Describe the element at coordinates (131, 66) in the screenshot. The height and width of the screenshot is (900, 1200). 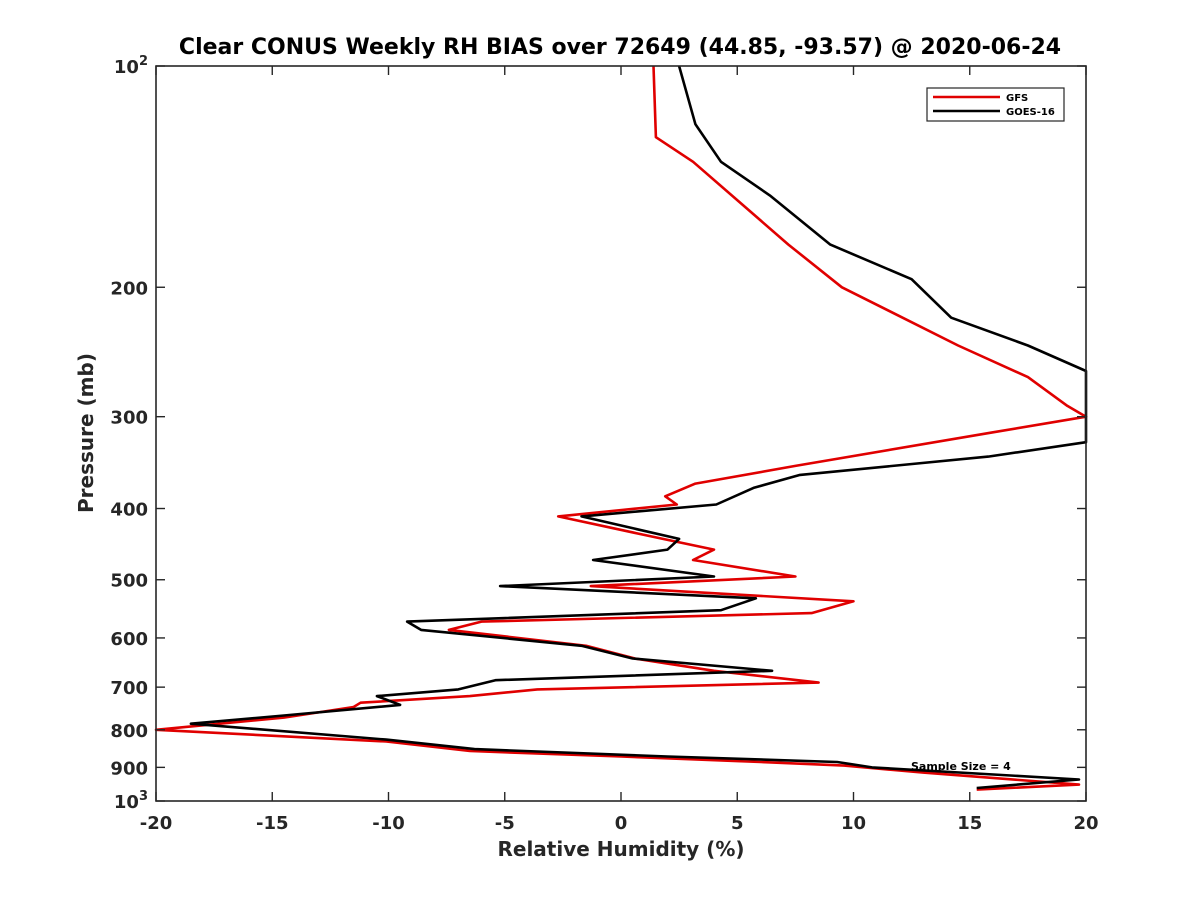
I see `y-tick-label: 10²` at that location.